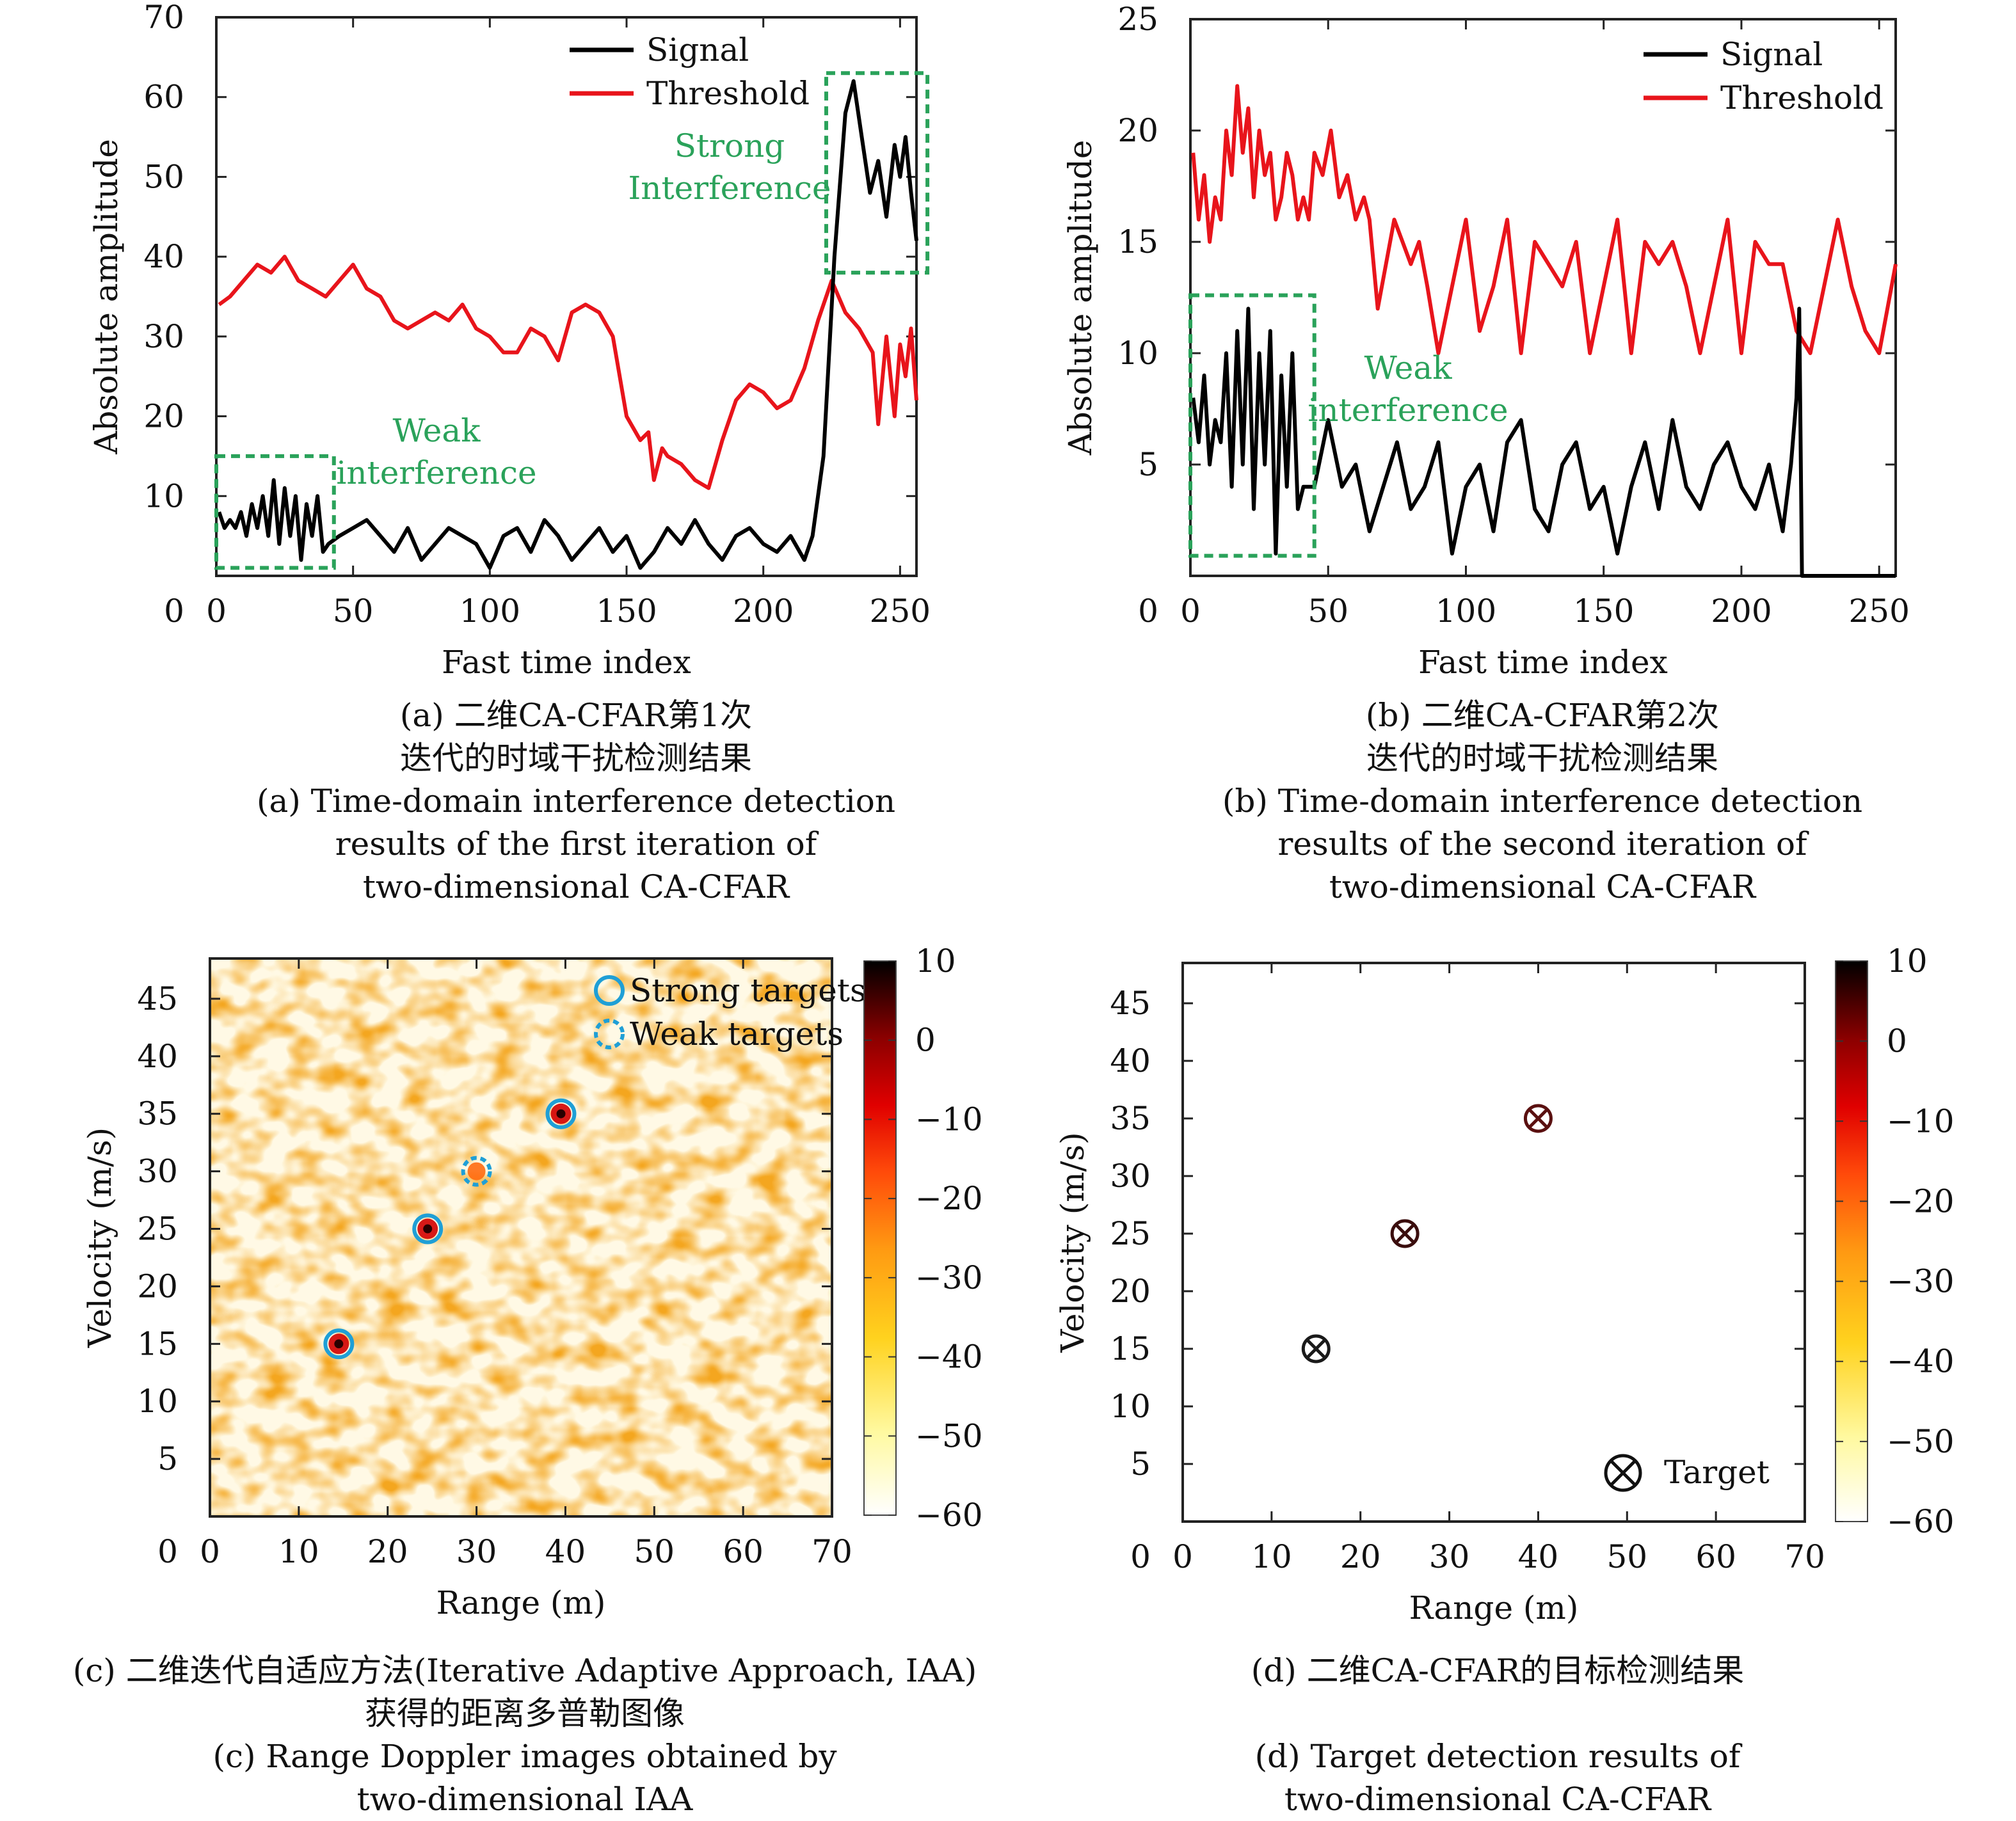 The width and height of the screenshot is (2016, 1821). What do you see at coordinates (1497, 1756) in the screenshot?
I see `caption-d-line-3: (d) Target detection results of` at bounding box center [1497, 1756].